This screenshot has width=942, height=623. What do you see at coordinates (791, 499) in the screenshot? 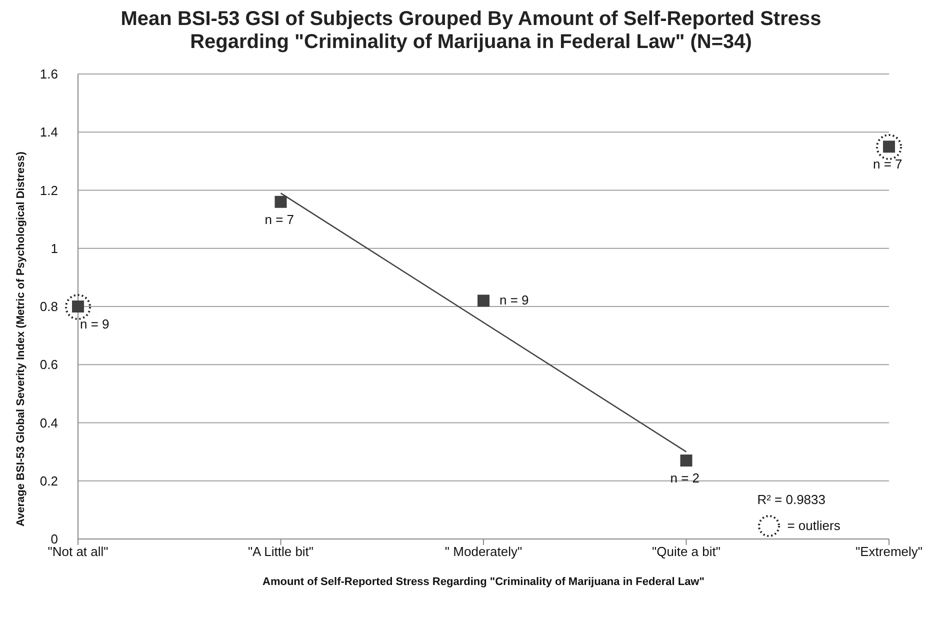
I see `annotation: R² = 0.9833` at bounding box center [791, 499].